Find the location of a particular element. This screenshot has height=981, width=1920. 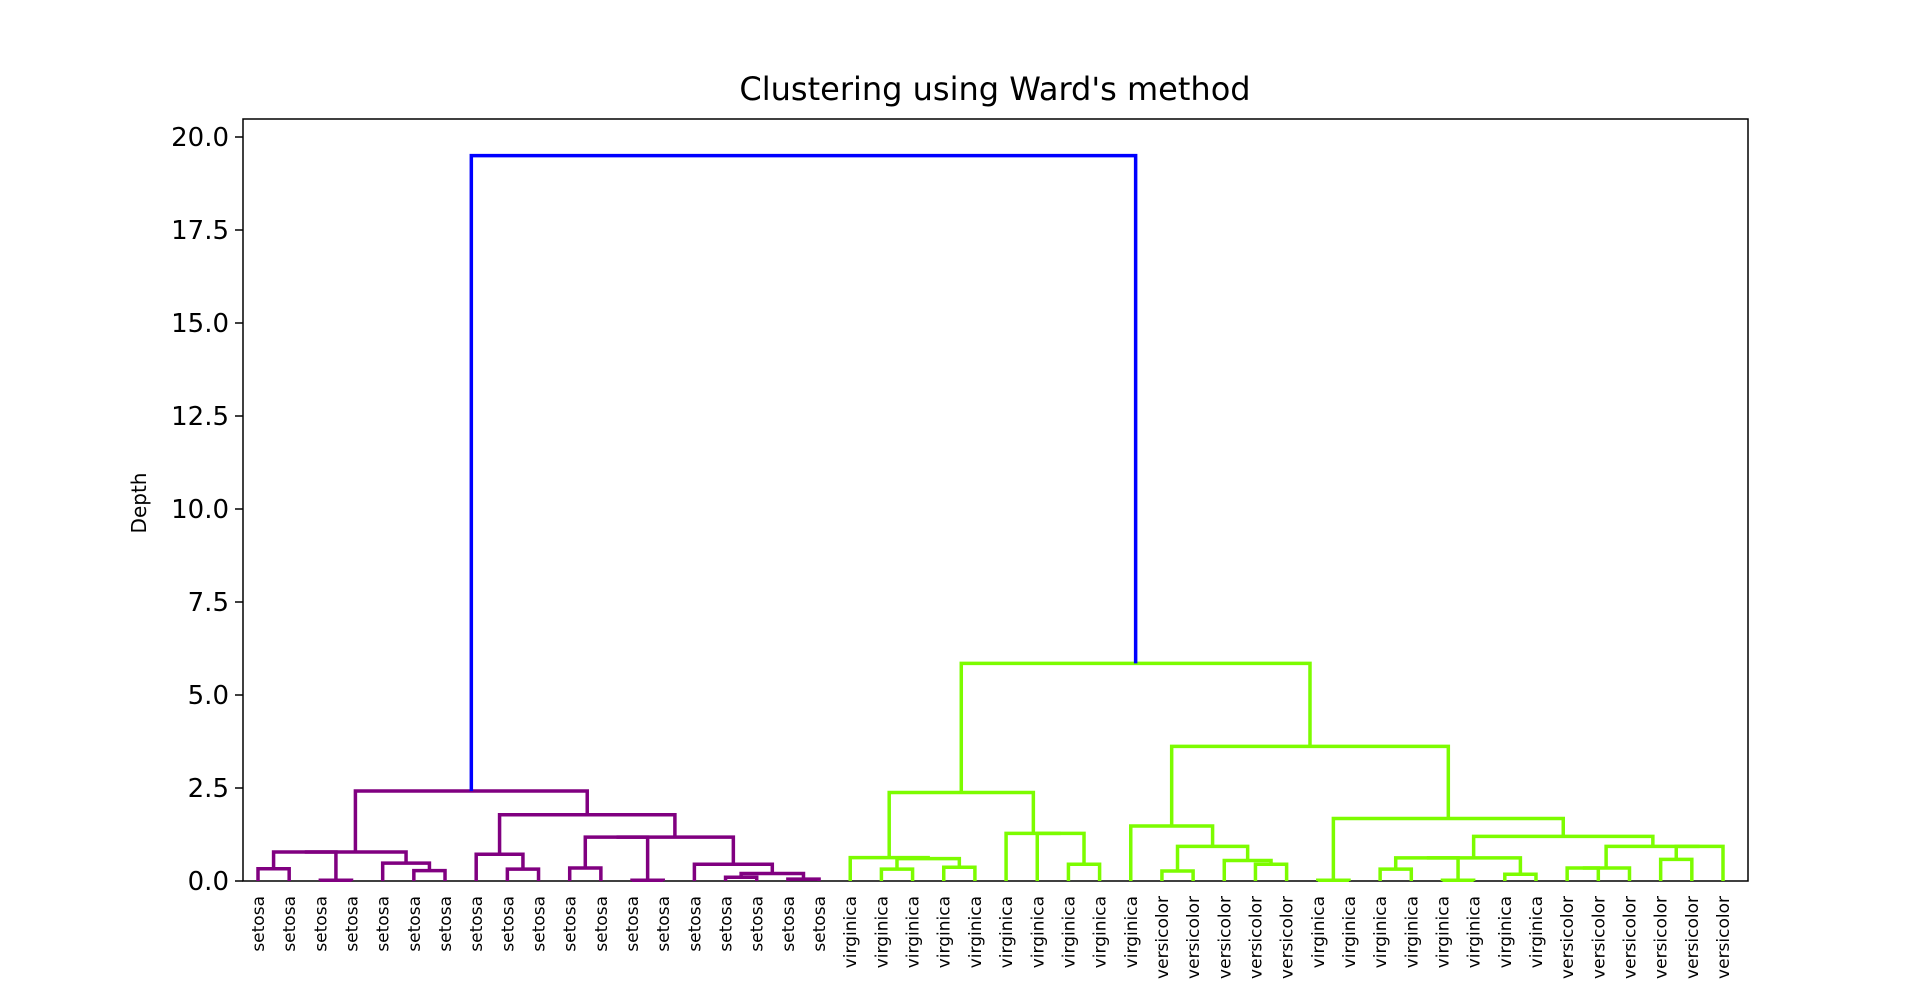

y-tick-label: 12.5 is located at coordinates (200, 417).